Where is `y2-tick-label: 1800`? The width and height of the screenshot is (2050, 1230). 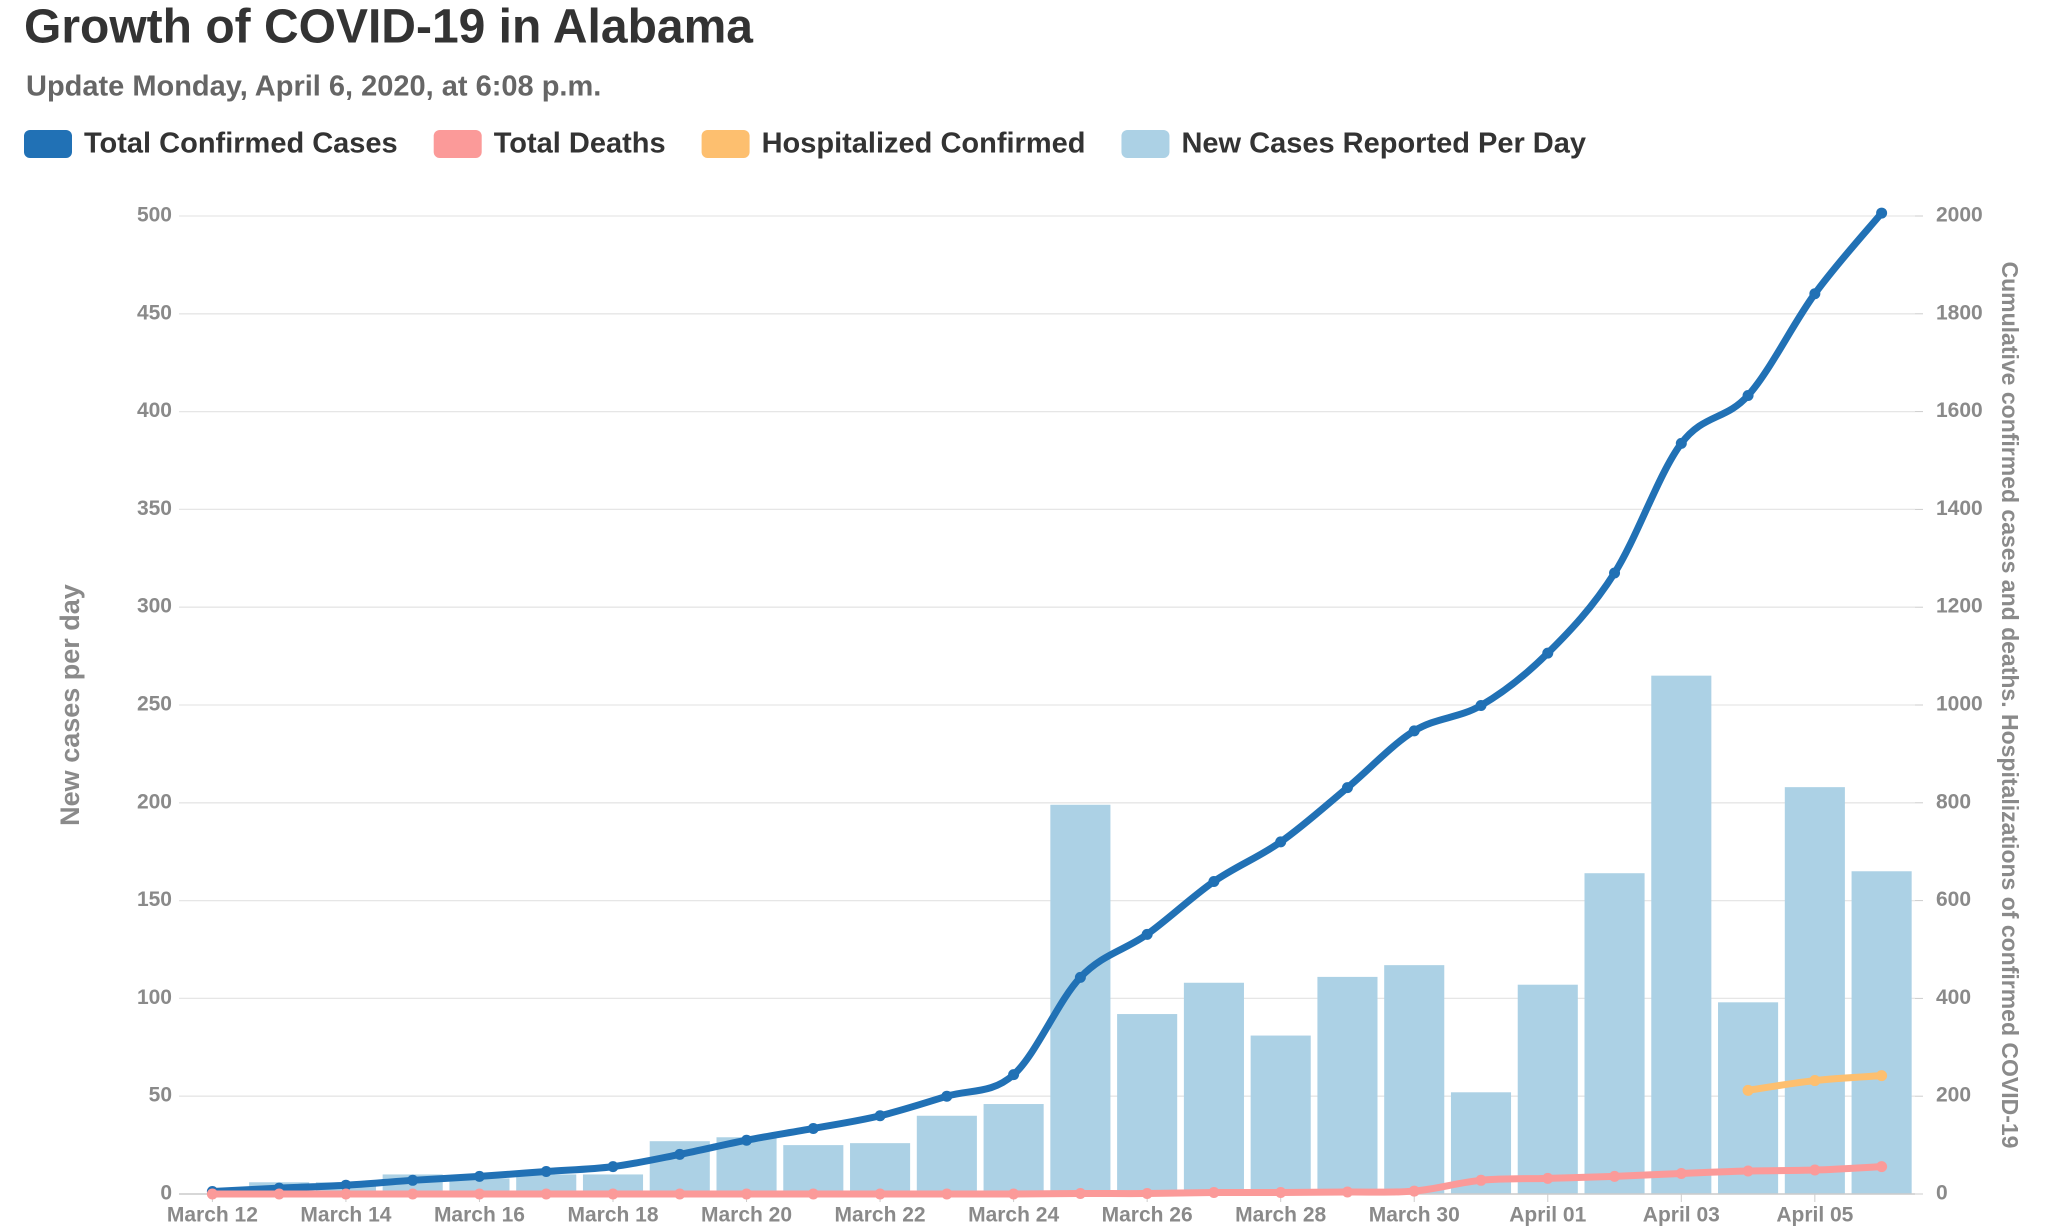
y2-tick-label: 1800 is located at coordinates (1959, 312).